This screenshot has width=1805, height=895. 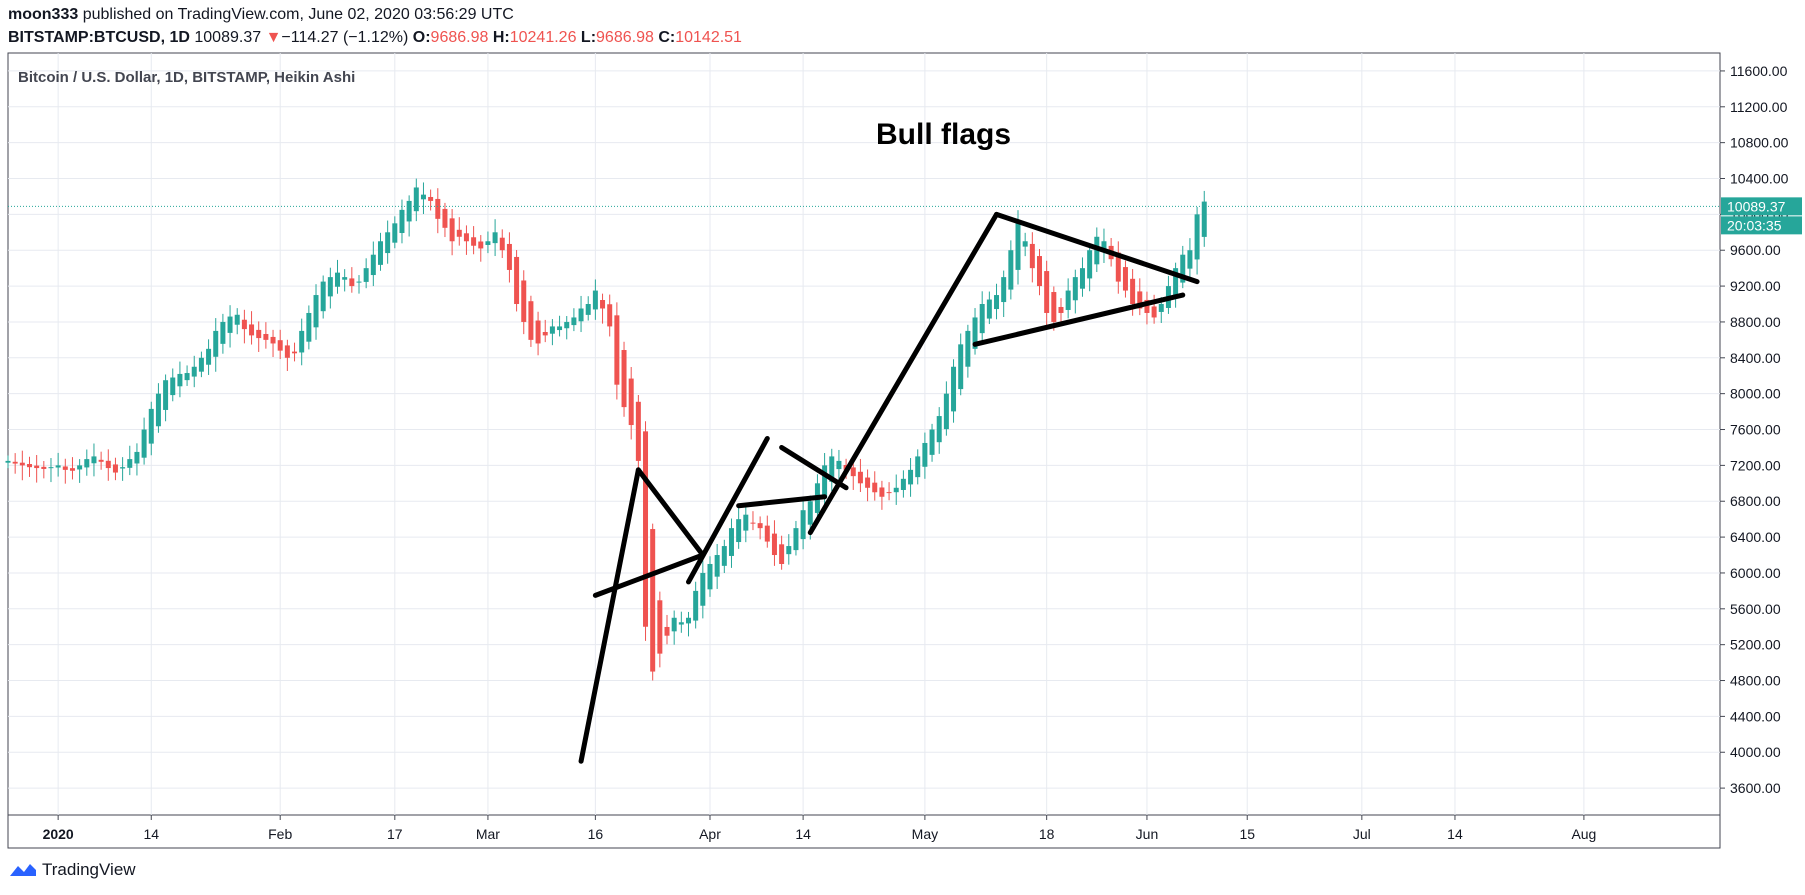 What do you see at coordinates (943, 134) in the screenshot?
I see `annotation-bull-flags: Bull flags` at bounding box center [943, 134].